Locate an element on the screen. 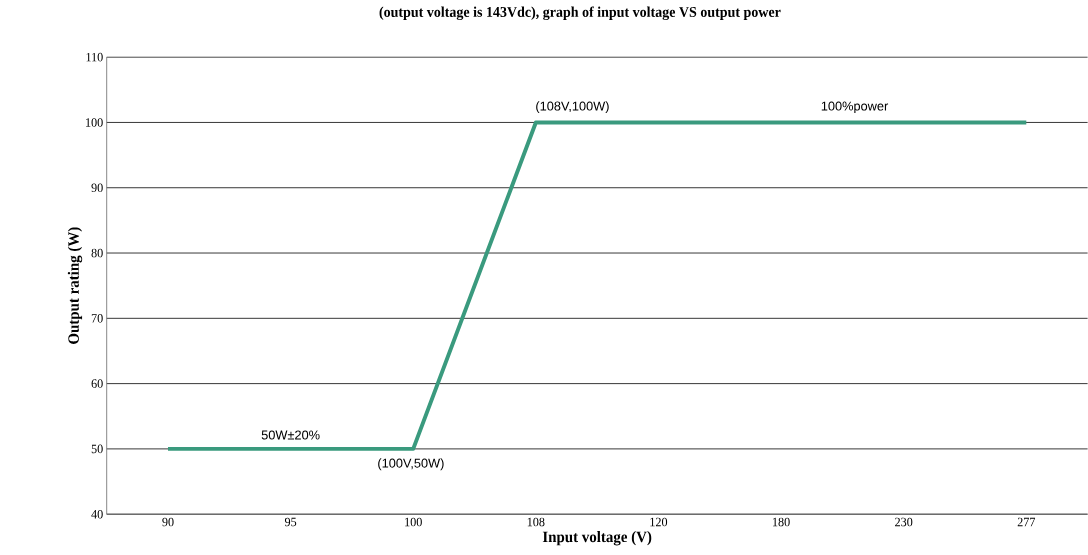 The width and height of the screenshot is (1088, 555). y-axis-title: Output rating (W) is located at coordinates (75, 285).